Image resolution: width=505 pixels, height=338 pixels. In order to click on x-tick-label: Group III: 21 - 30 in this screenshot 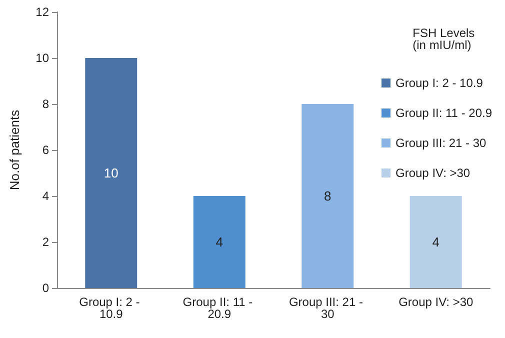, I will do `click(327, 308)`.